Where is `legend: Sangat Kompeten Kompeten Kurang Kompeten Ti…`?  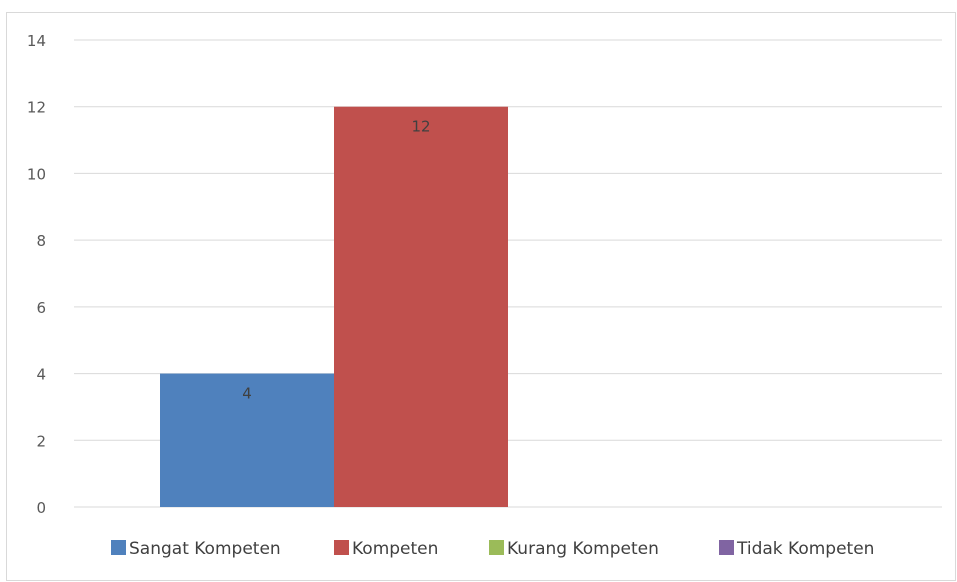 legend: Sangat Kompeten Kompeten Kurang Kompeten Ti… is located at coordinates (492, 549).